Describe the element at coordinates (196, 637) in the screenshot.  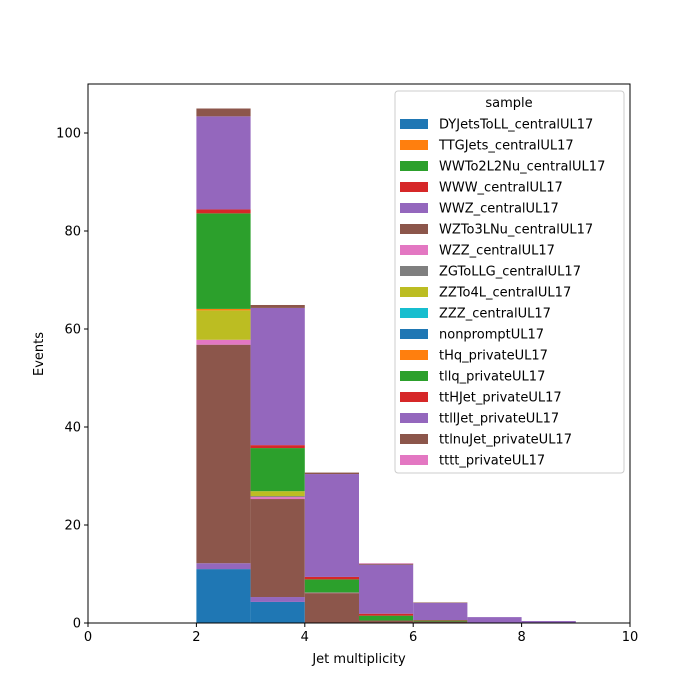
I see `x-tick-label: 2` at that location.